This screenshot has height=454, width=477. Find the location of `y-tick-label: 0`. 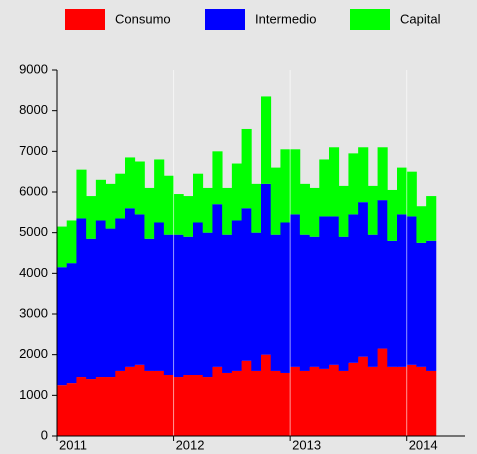

y-tick-label: 0 is located at coordinates (44, 434).